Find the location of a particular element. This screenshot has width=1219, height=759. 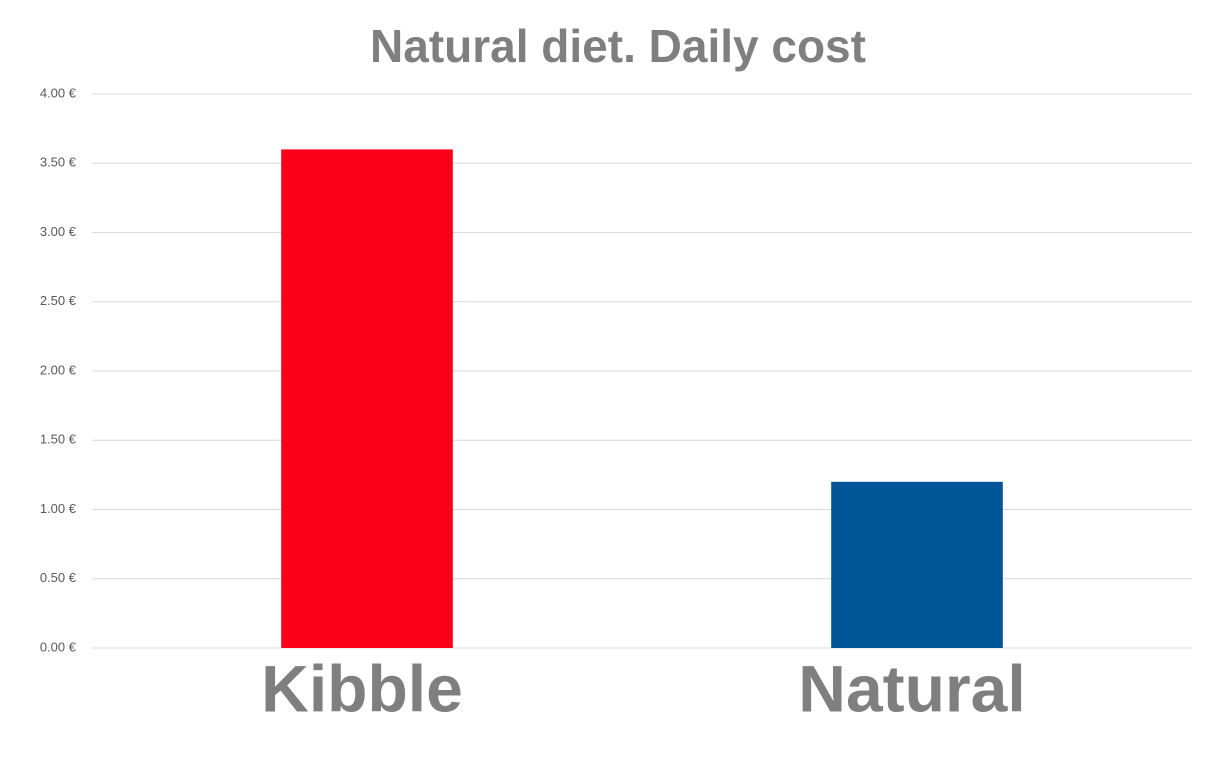

y-tick-label: 4.00 € is located at coordinates (58, 92).